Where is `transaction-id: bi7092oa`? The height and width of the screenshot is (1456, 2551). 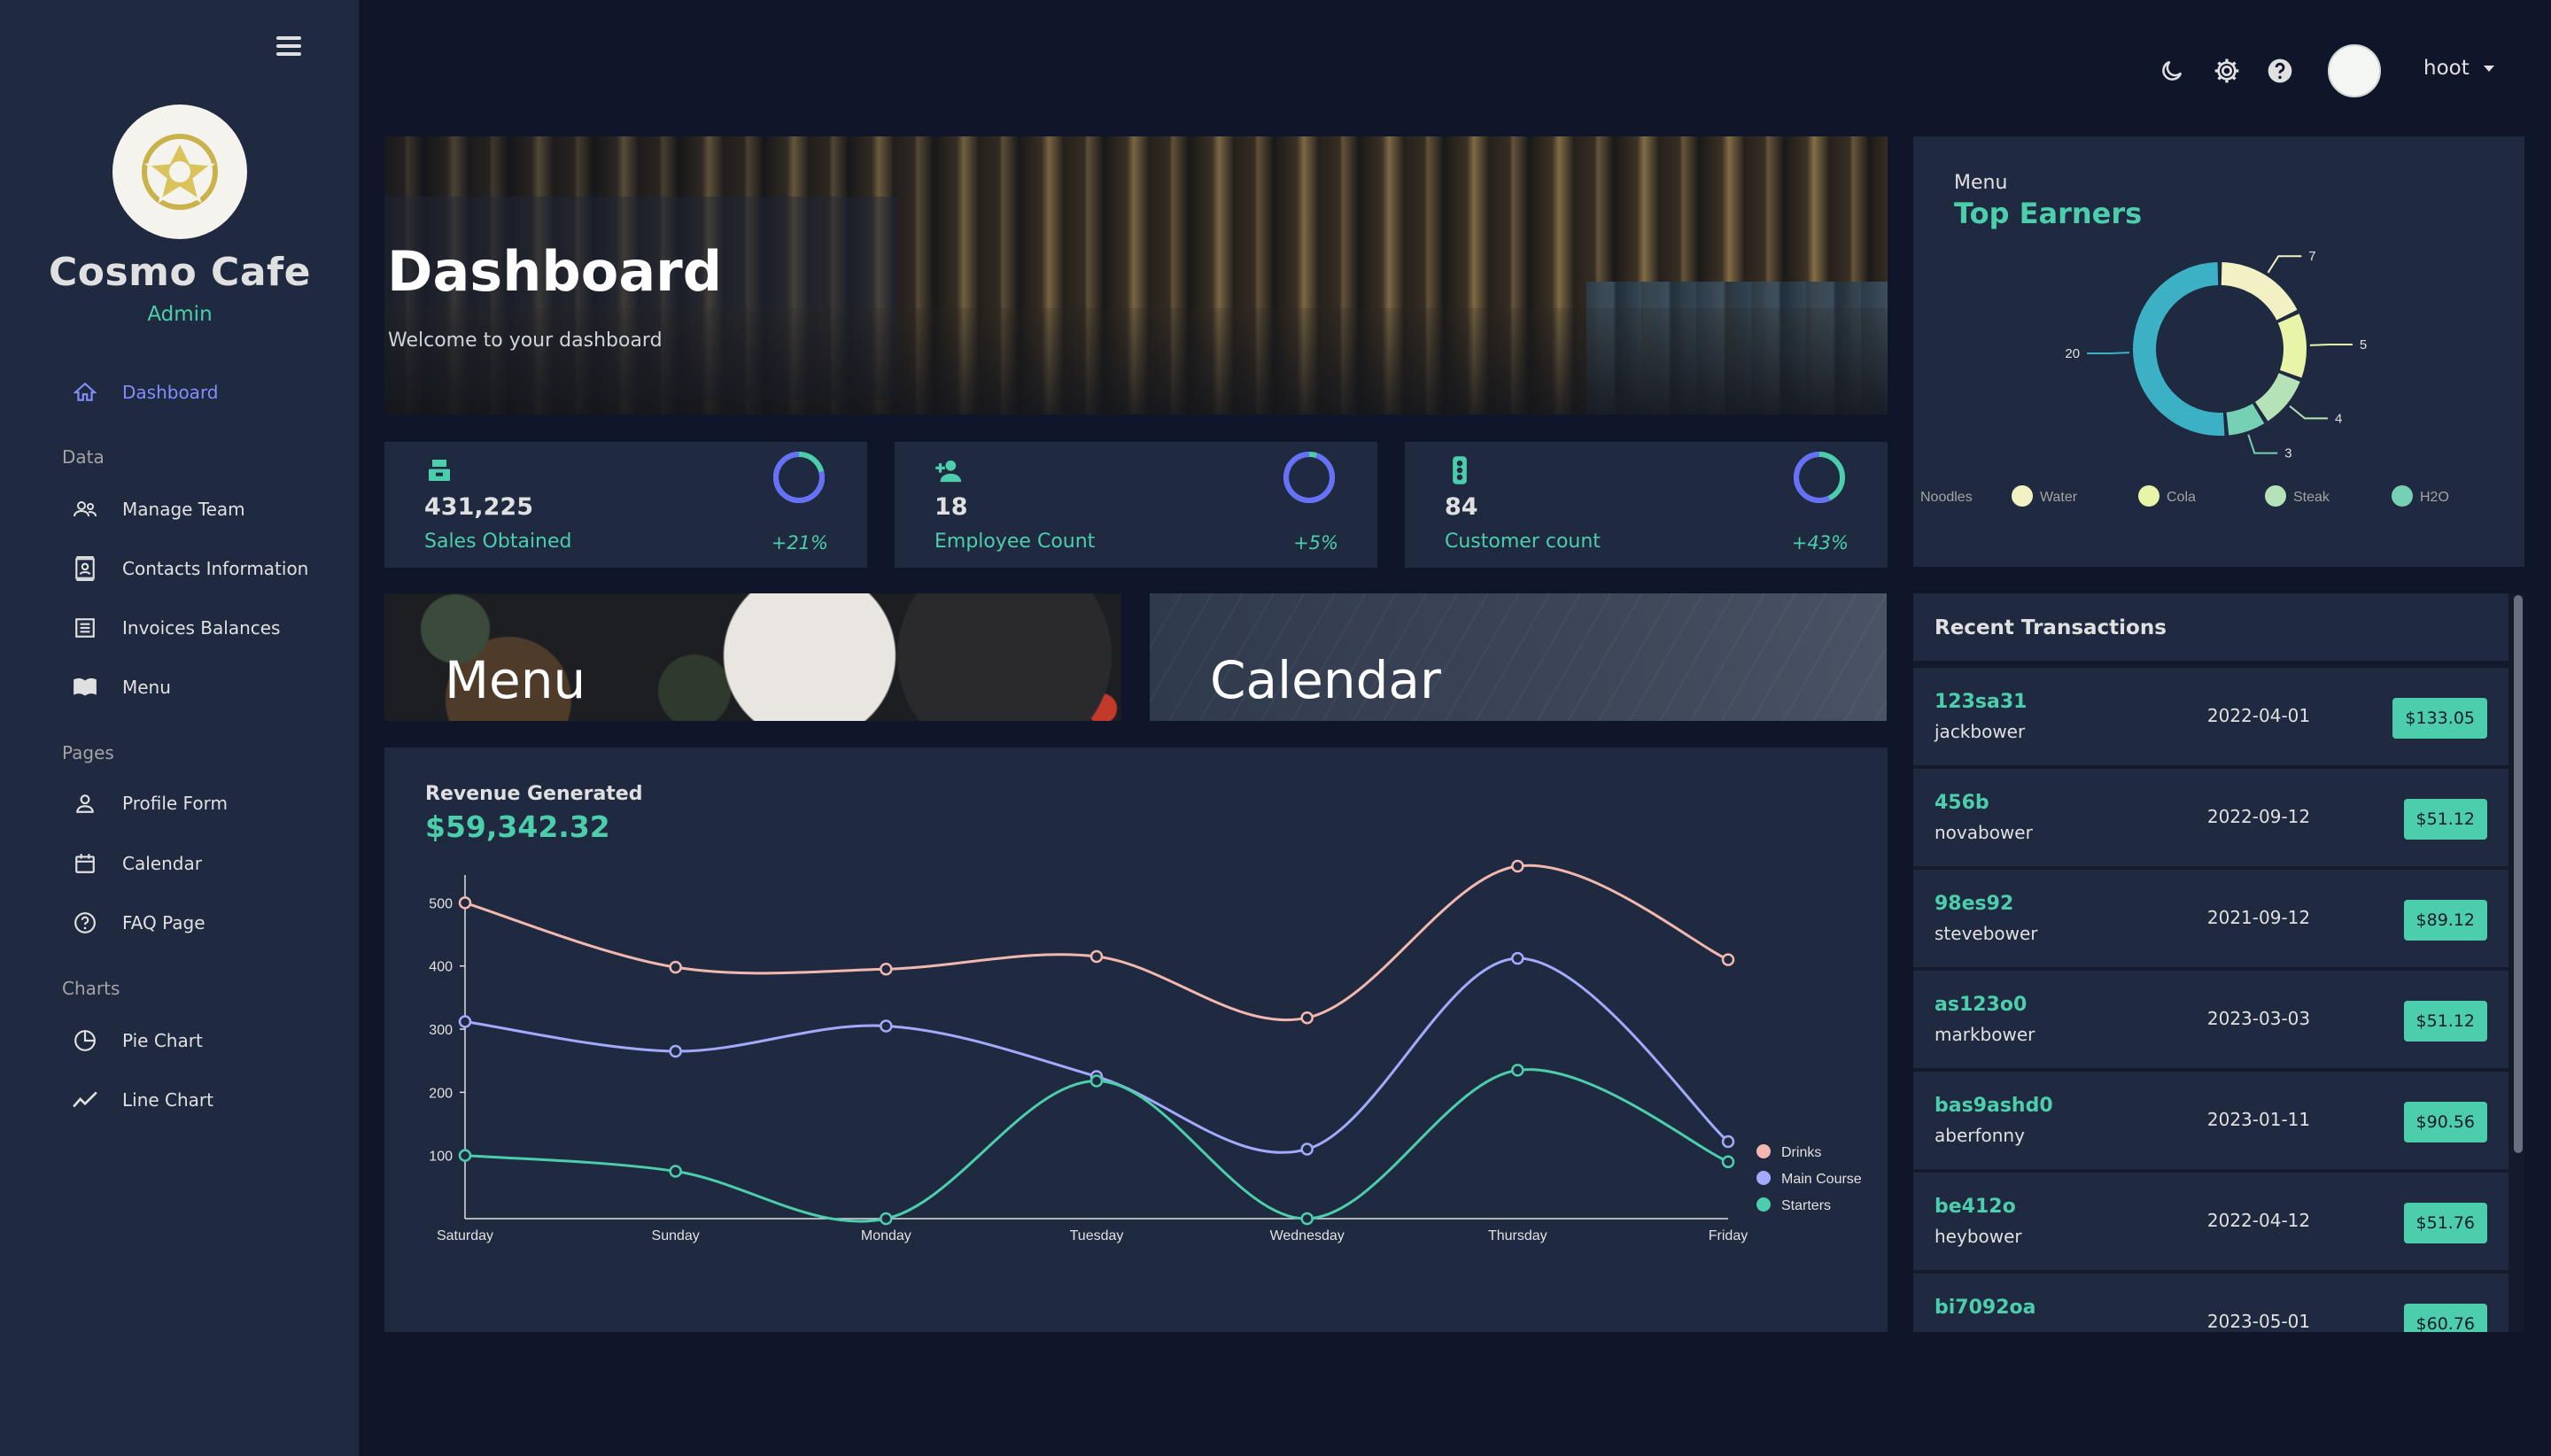
transaction-id: bi7092oa is located at coordinates (1985, 1308).